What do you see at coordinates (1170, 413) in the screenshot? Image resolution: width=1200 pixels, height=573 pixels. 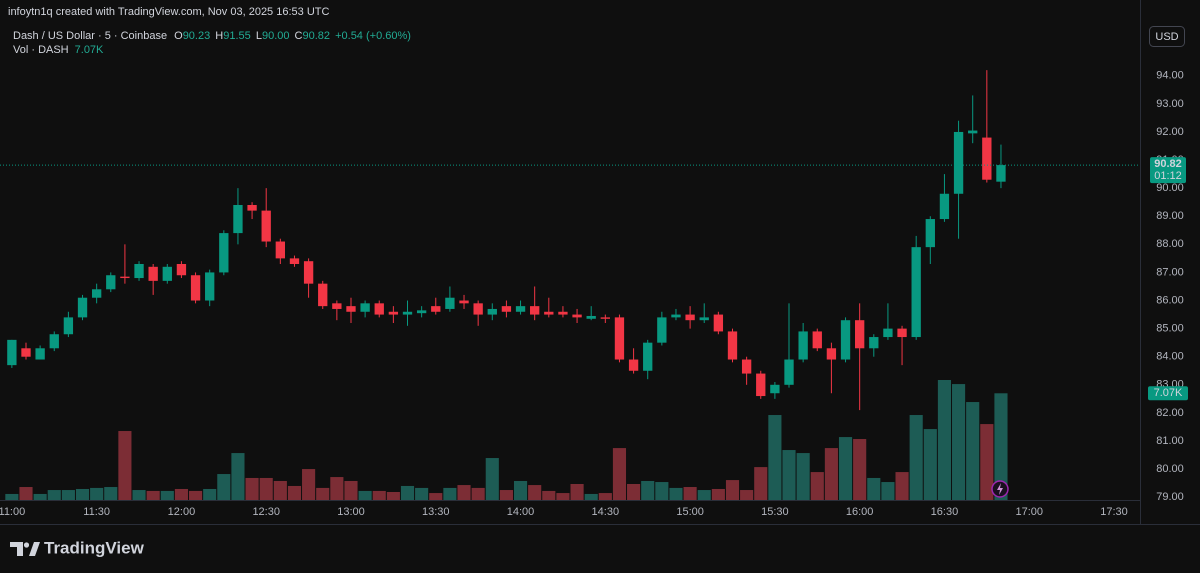 I see `y-tick-label: 82.00` at bounding box center [1170, 413].